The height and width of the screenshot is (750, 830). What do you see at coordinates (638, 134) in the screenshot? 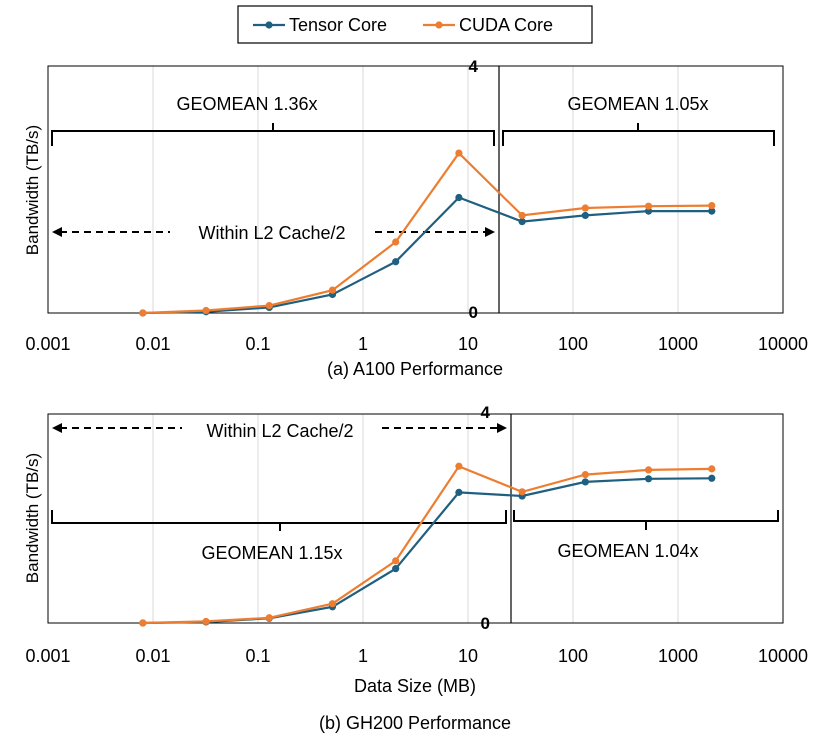
I see `panel-a-right-brace` at bounding box center [638, 134].